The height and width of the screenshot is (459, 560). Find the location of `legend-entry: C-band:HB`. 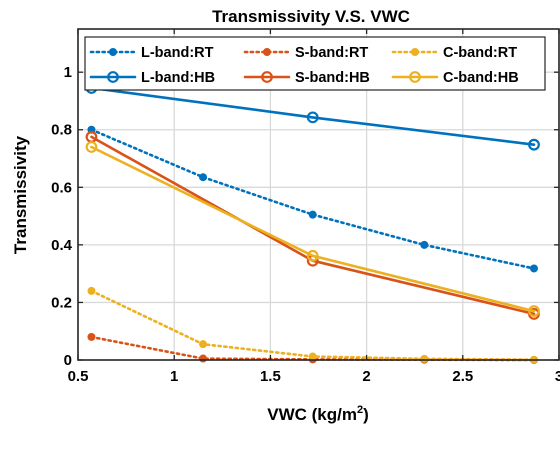

legend-entry: C-band:HB is located at coordinates (455, 78).